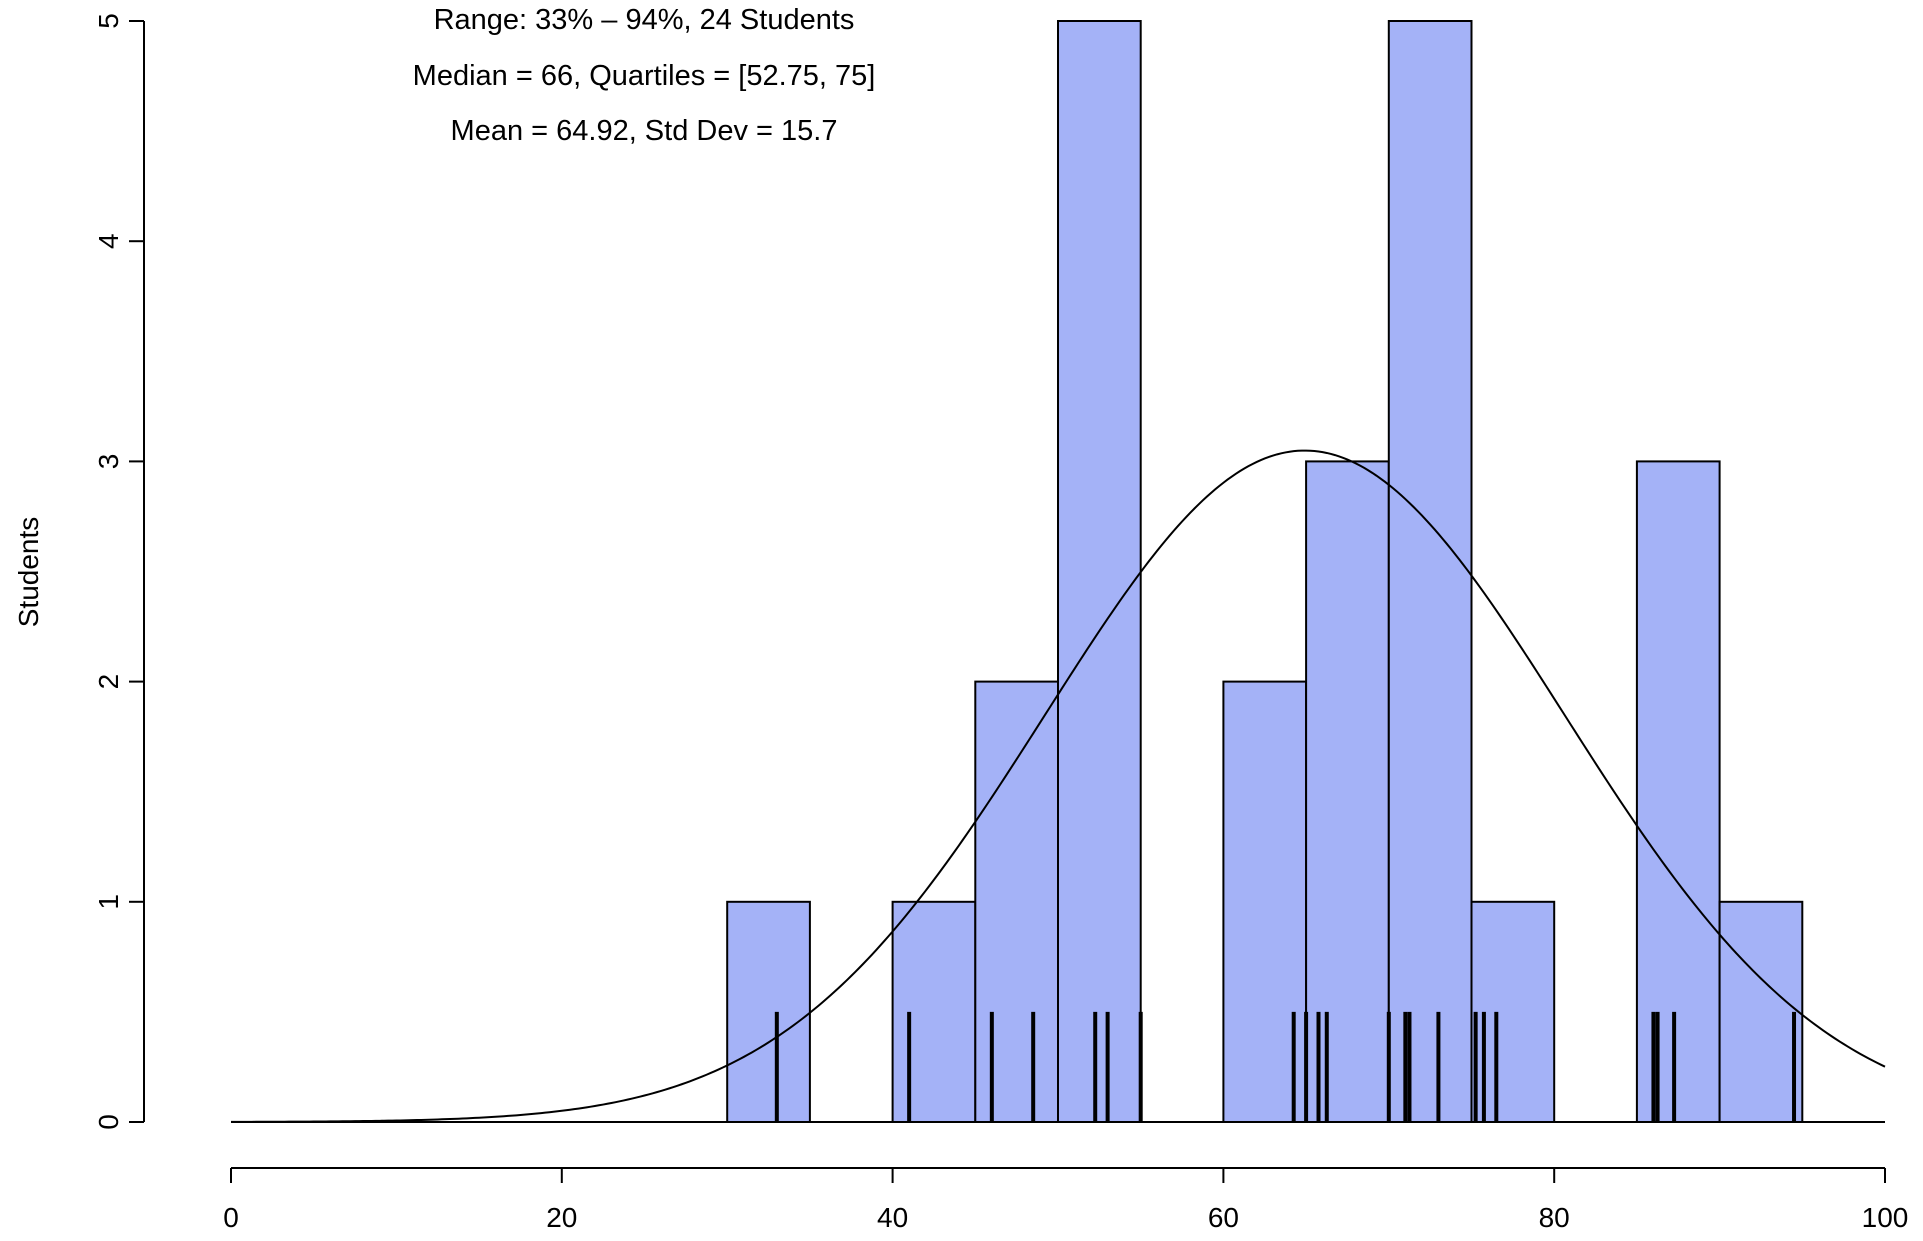 The image size is (1923, 1241). Describe the element at coordinates (108, 682) in the screenshot. I see `y-tick-label: 2` at that location.